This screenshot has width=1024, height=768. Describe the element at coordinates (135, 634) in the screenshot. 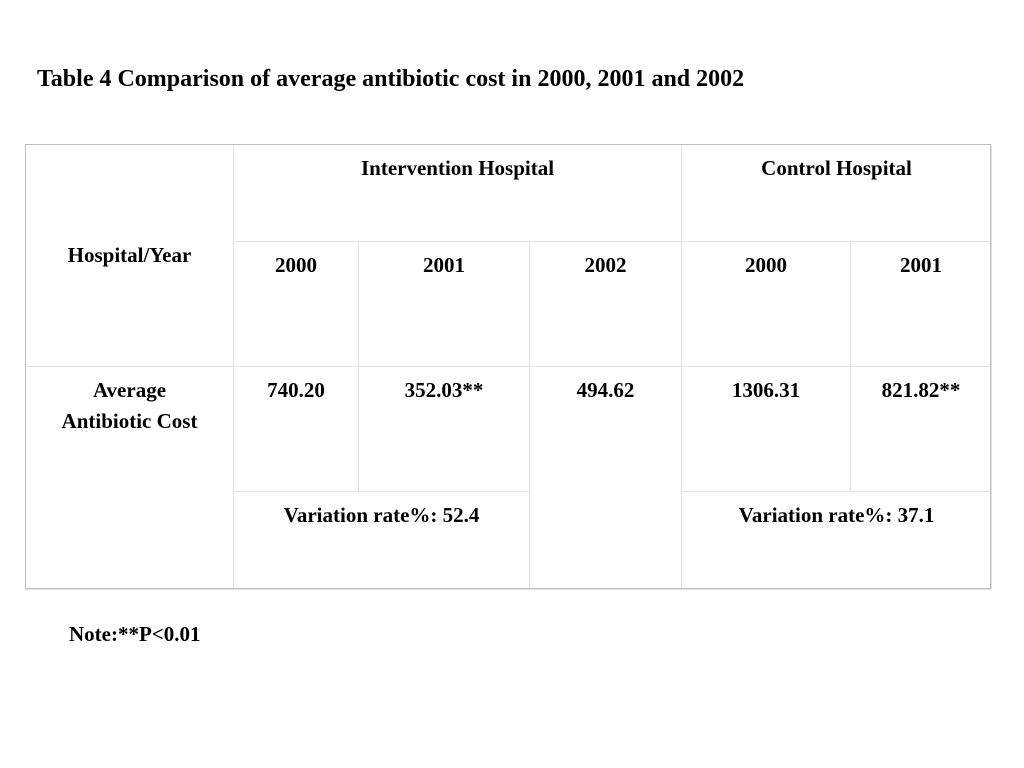

I see `significance-note: Note:**P<0.01` at that location.